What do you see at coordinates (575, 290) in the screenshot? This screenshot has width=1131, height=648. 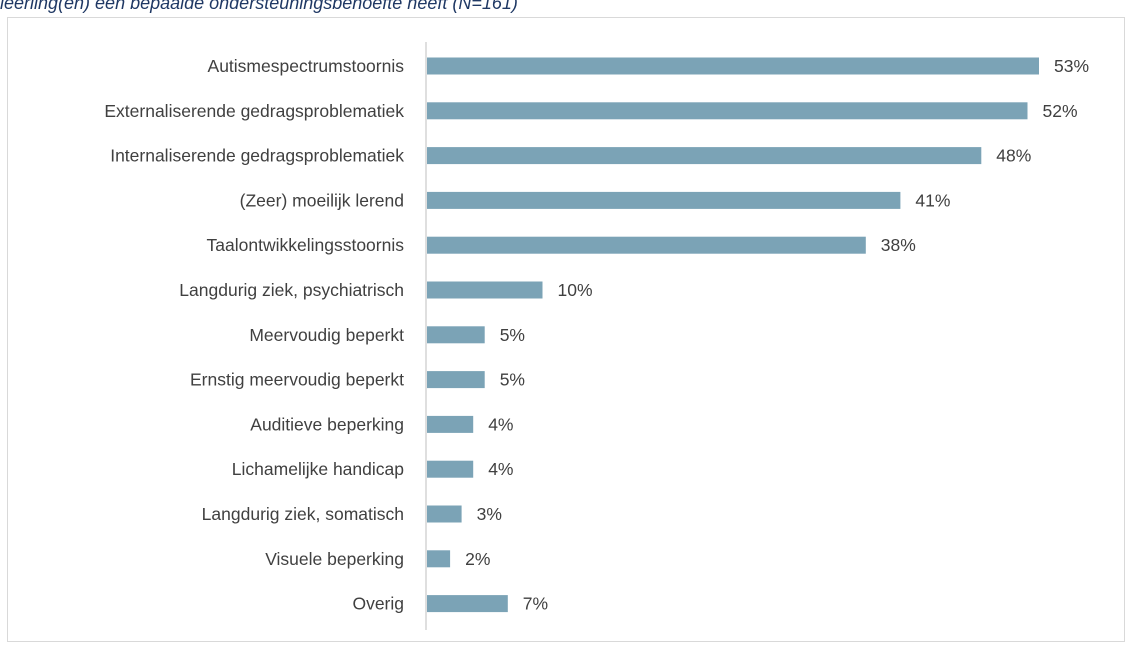 I see `data-label-langdurig-ziek-psychiatrisch: 10%` at bounding box center [575, 290].